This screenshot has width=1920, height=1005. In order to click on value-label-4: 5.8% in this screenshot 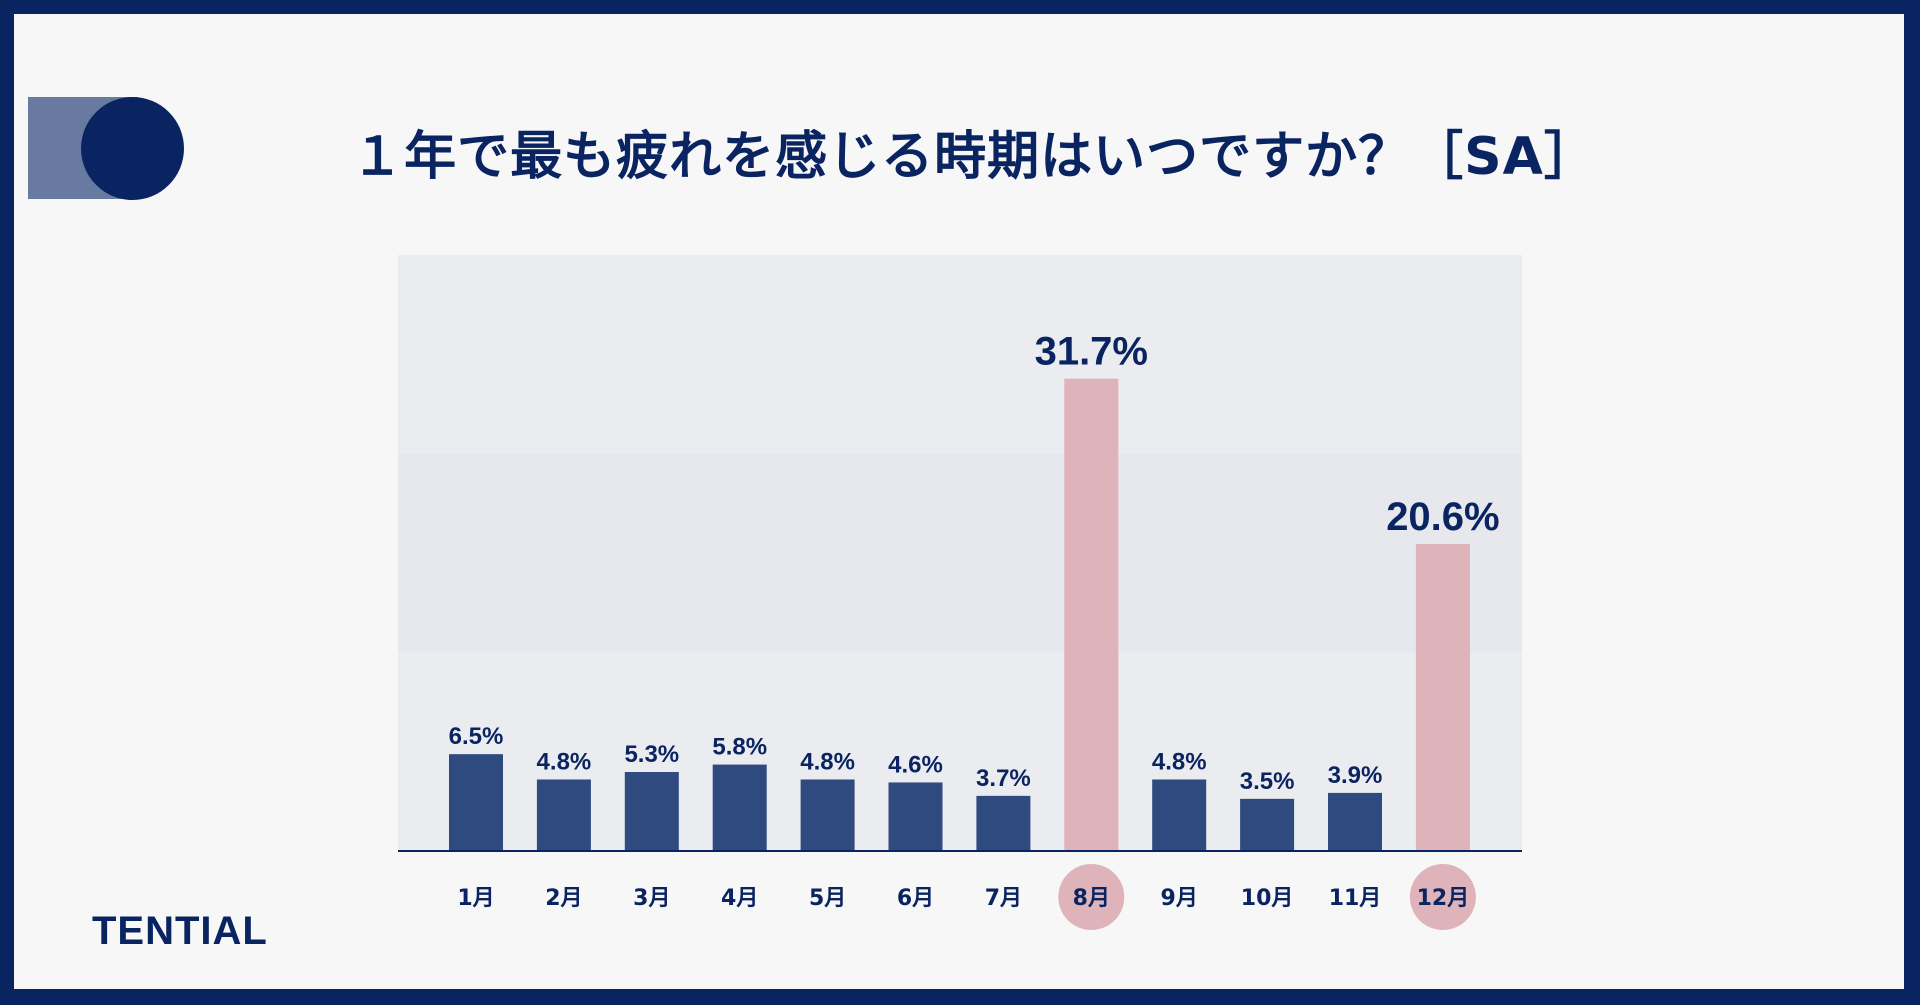, I will do `click(739, 747)`.